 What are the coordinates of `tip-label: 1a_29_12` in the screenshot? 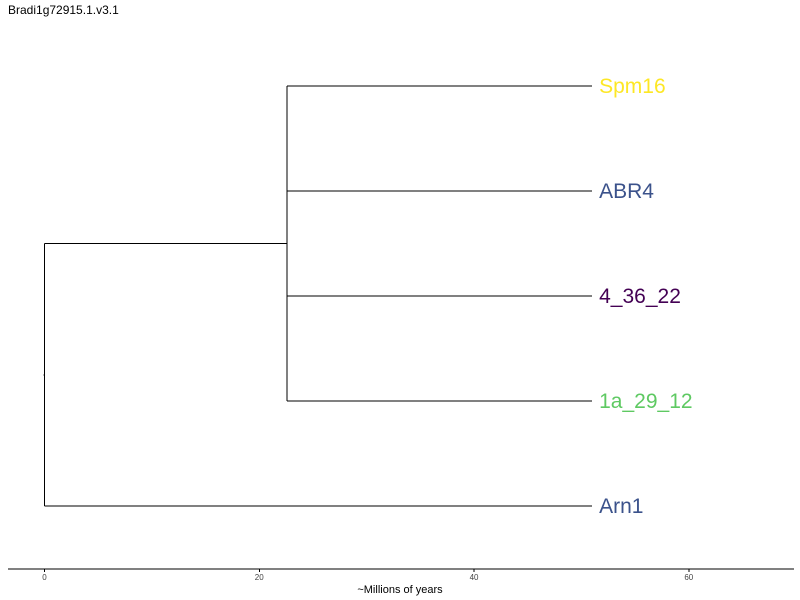 It's located at (645, 401).